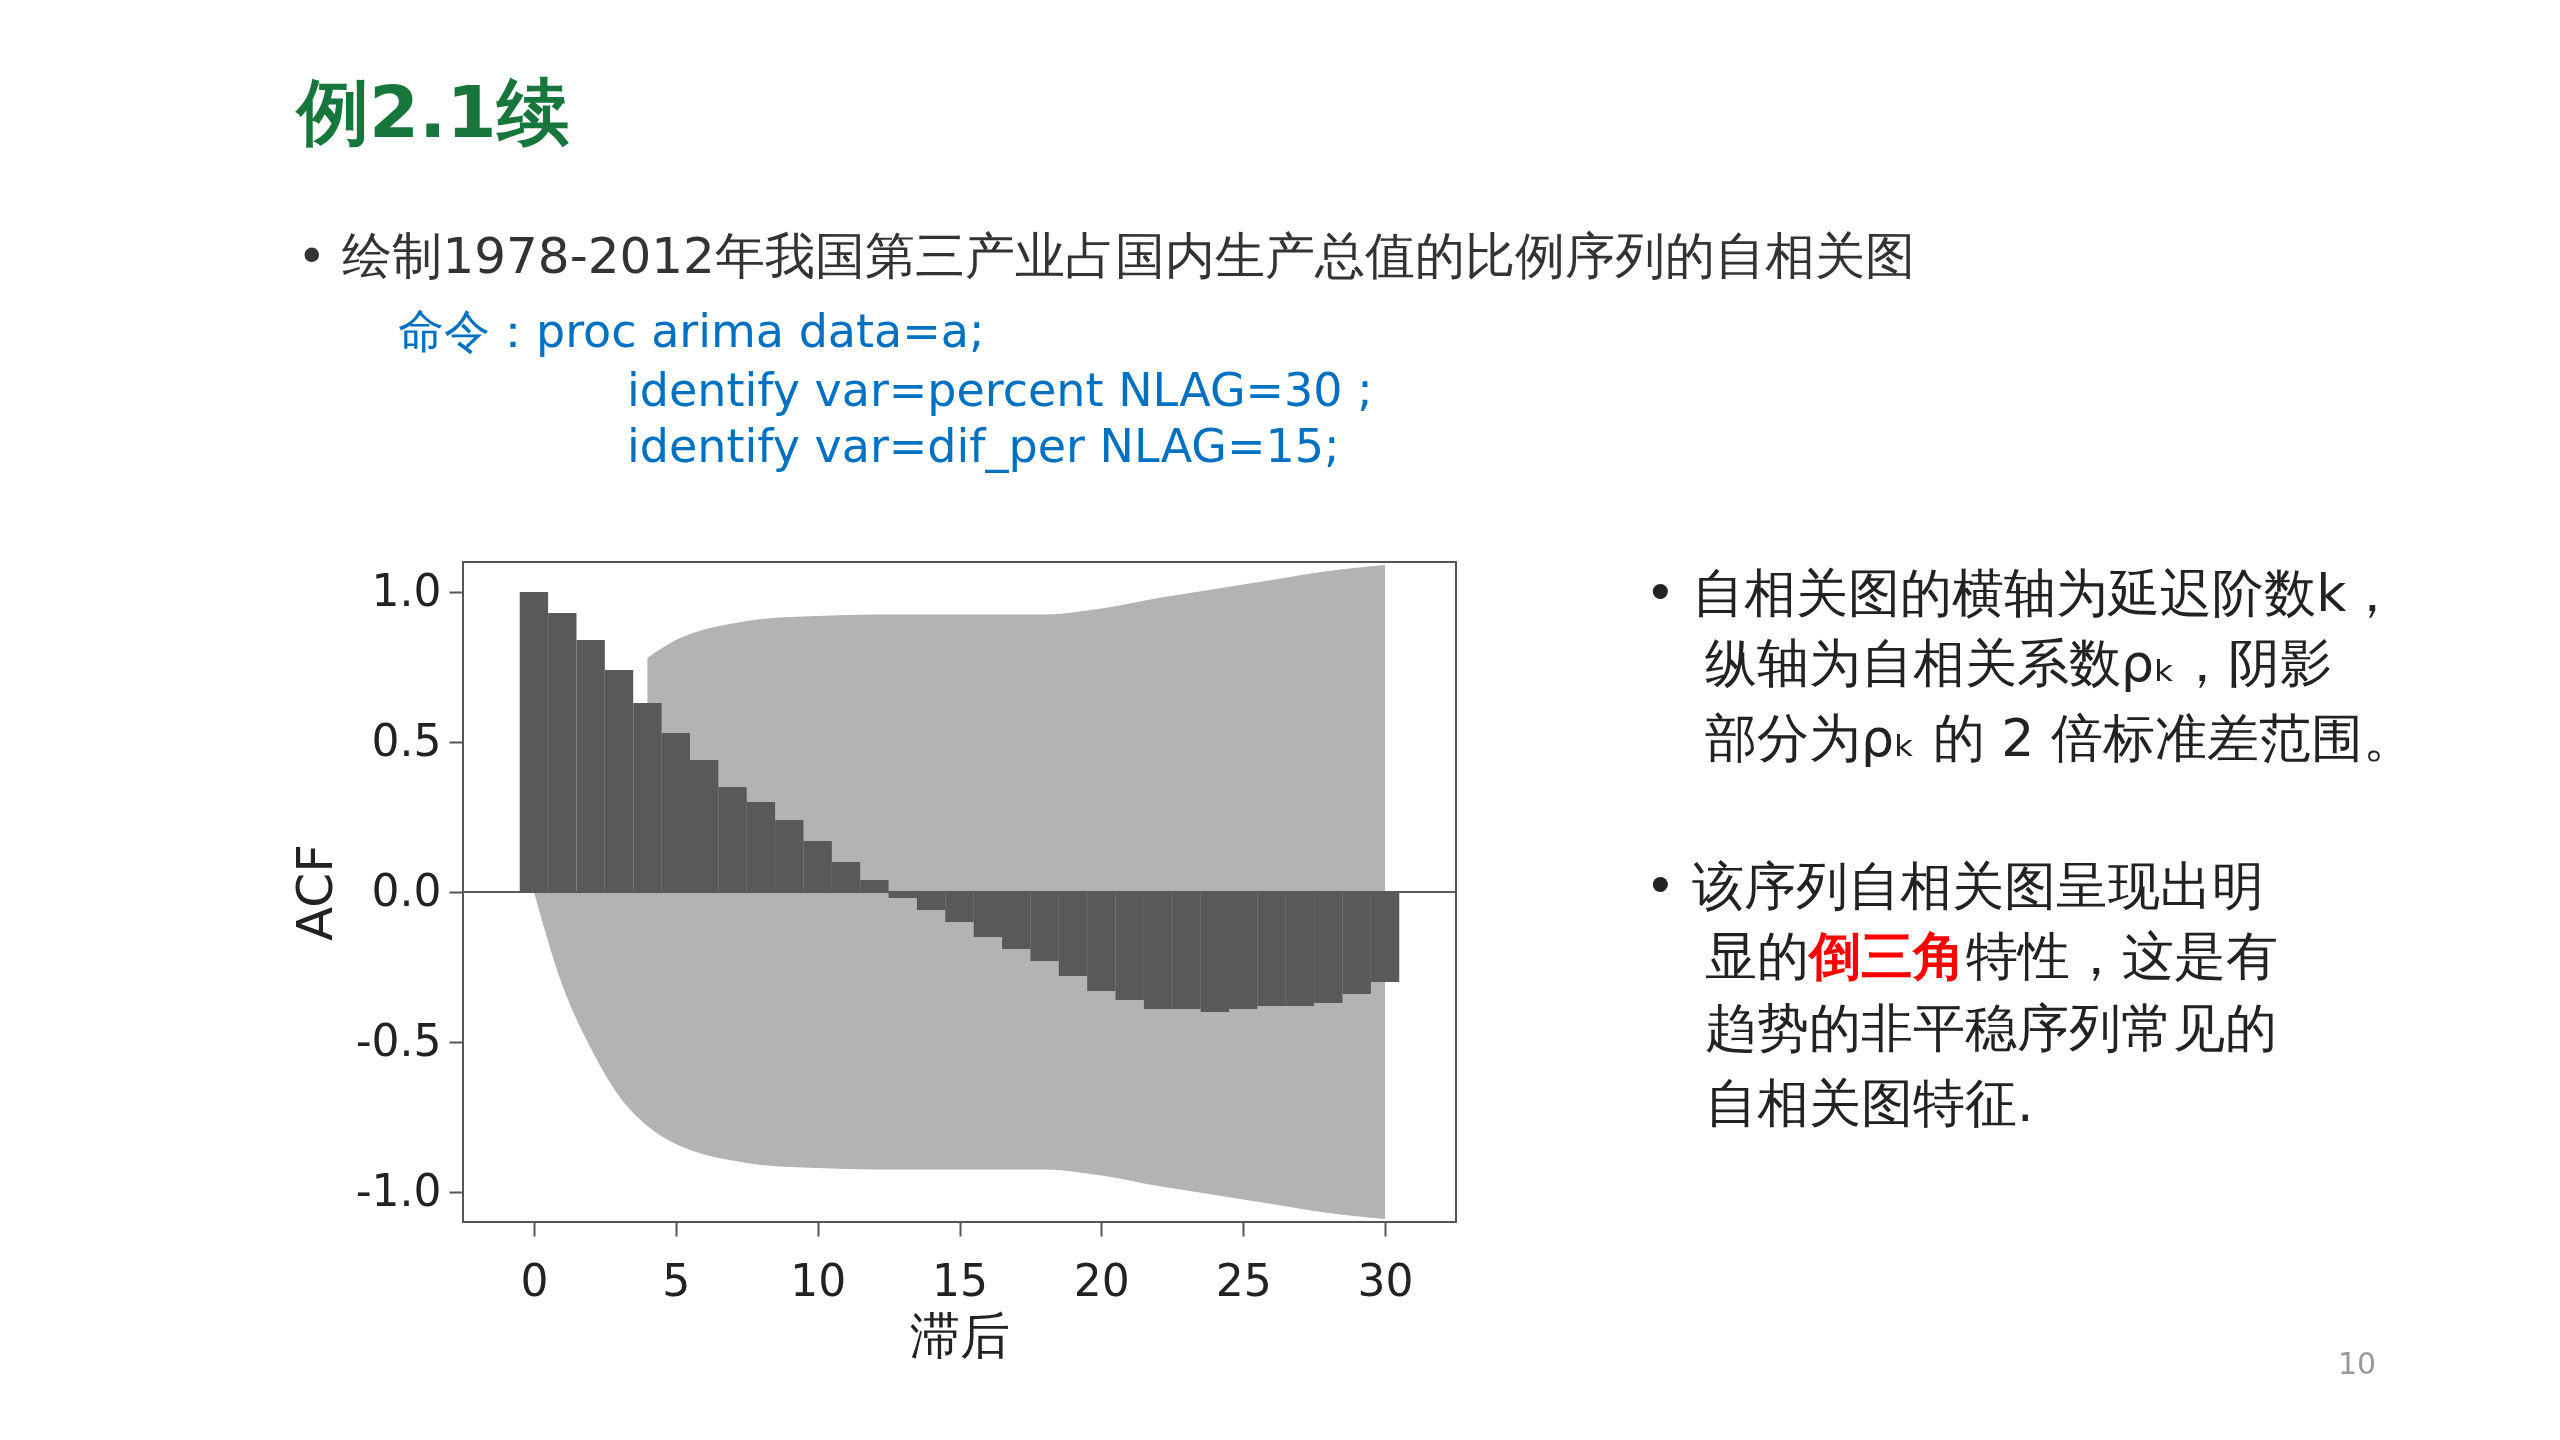  Describe the element at coordinates (534, 1280) in the screenshot. I see `x-tick-label: 0` at that location.